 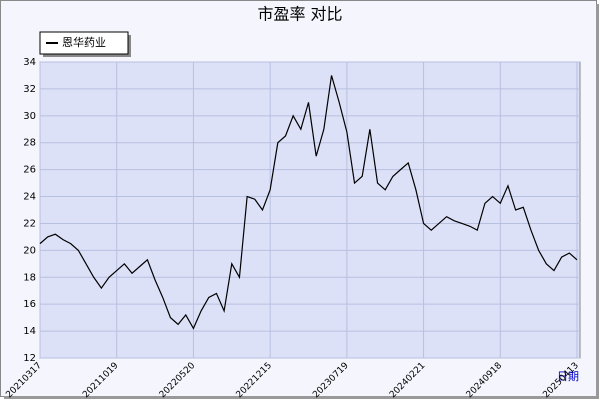 What do you see at coordinates (29, 116) in the screenshot?
I see `y-tick-label: 30` at bounding box center [29, 116].